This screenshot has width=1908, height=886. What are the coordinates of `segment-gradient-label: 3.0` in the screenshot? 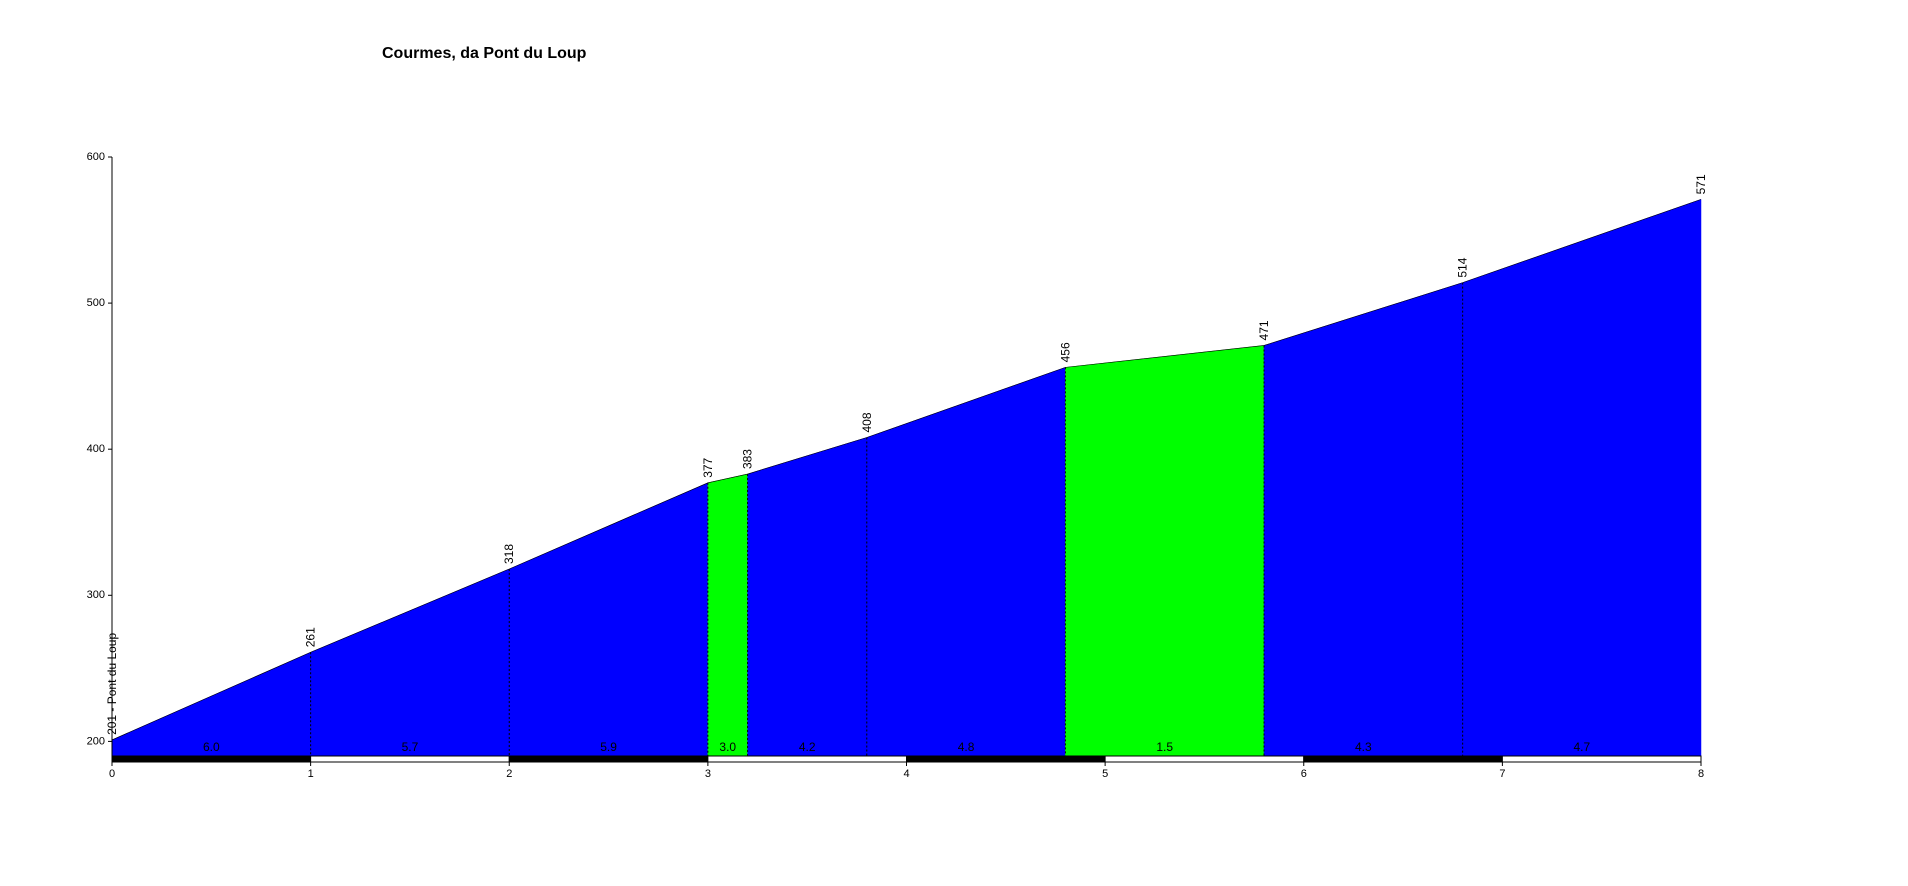 It's located at (727, 747).